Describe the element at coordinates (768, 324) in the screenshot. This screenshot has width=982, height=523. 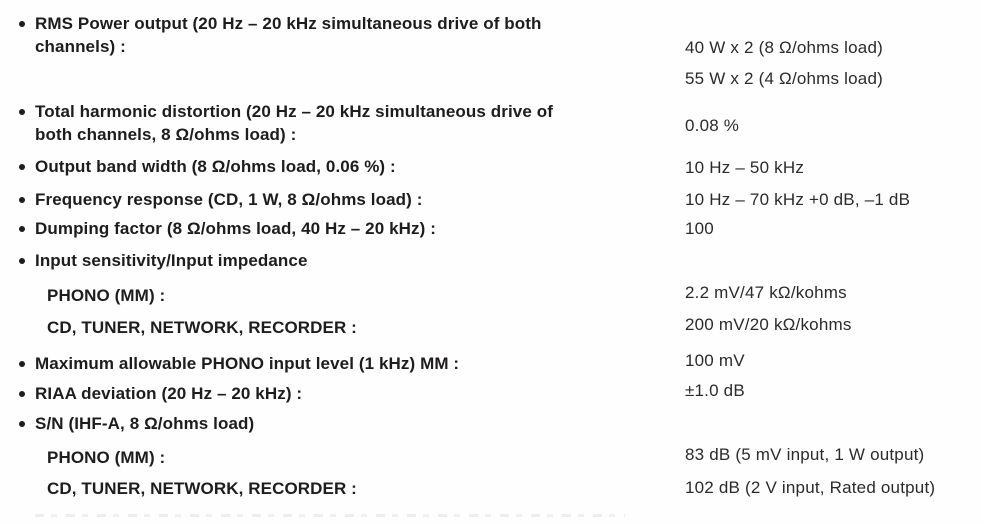
I see `spec-value: 200 mV/20 kΩ/kohms` at that location.